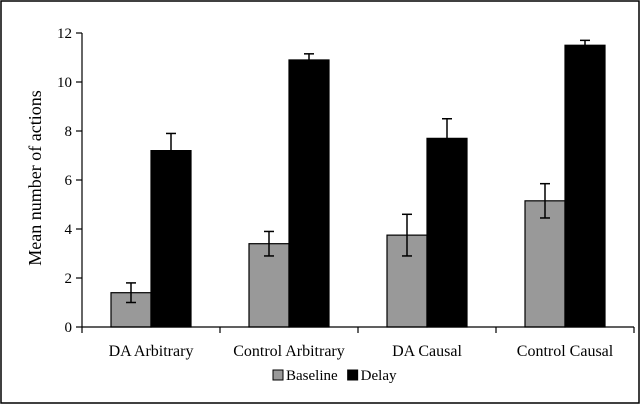  What do you see at coordinates (151, 351) in the screenshot?
I see `x-category-label: DA Arbitrary` at bounding box center [151, 351].